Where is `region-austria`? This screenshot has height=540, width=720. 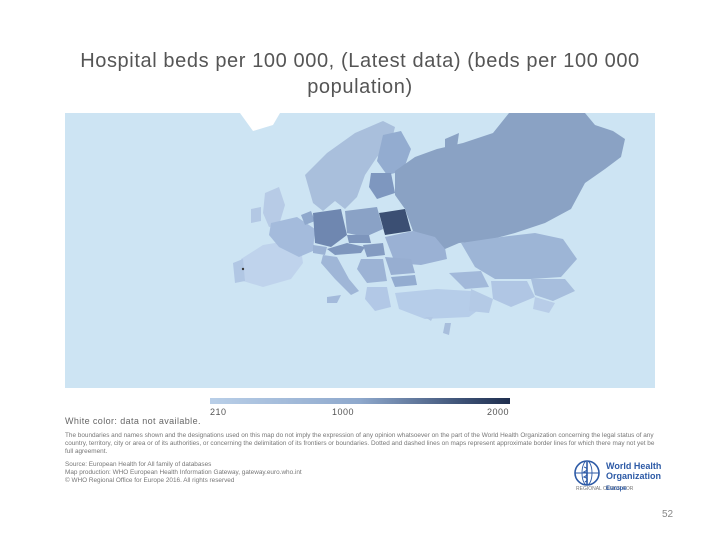 region-austria is located at coordinates (346, 249).